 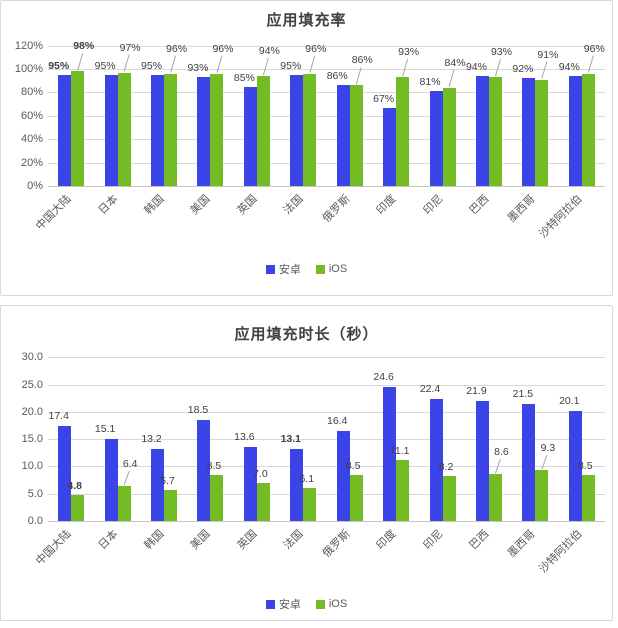 What do you see at coordinates (31, 92) in the screenshot?
I see `y-axis-tick-label: 80%` at bounding box center [31, 92].